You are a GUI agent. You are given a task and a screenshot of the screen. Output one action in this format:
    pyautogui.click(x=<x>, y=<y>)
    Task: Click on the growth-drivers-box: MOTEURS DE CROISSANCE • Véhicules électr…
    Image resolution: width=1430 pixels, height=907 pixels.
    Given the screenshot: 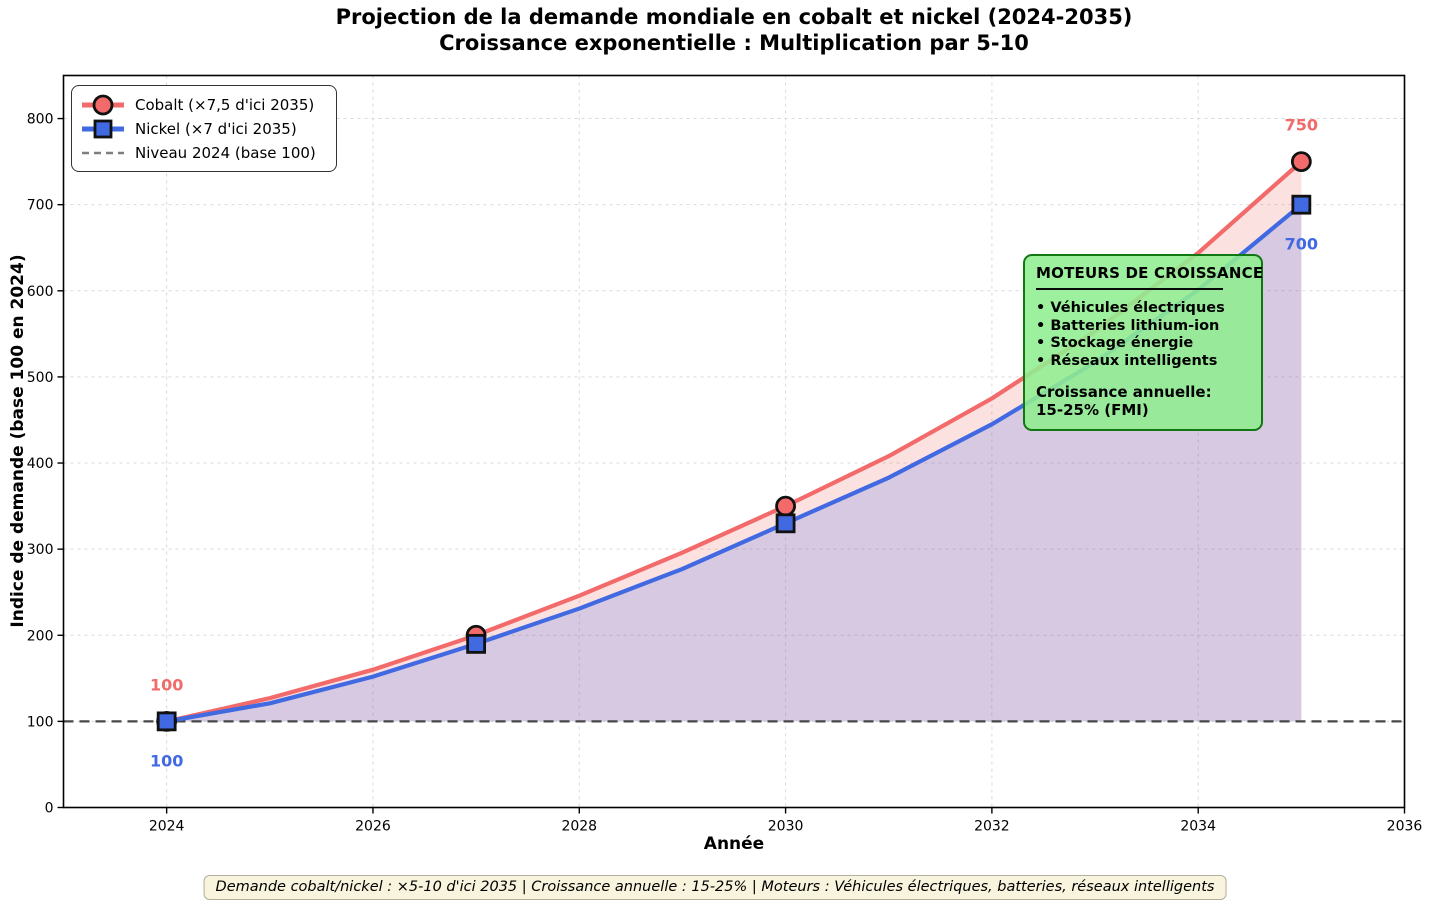 What is the action you would take?
    pyautogui.click(x=1143, y=343)
    